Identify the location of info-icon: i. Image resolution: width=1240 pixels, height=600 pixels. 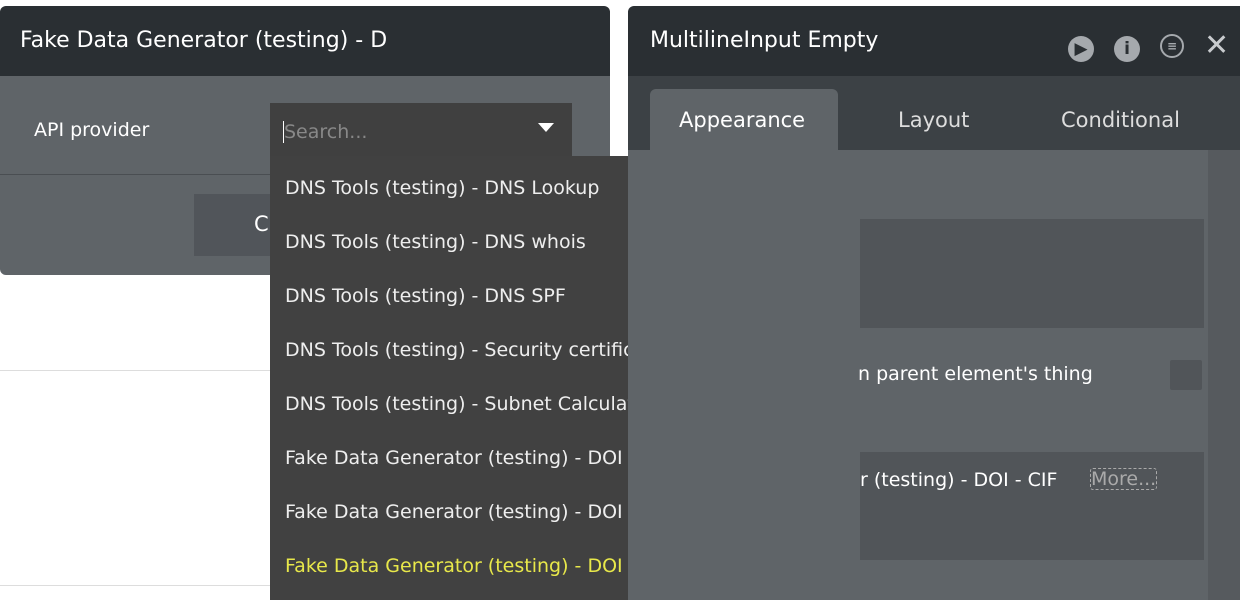
(1127, 49).